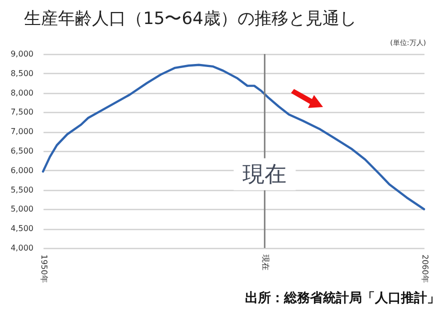  What do you see at coordinates (22, 73) in the screenshot?
I see `y-tick-label: 8,500` at bounding box center [22, 73].